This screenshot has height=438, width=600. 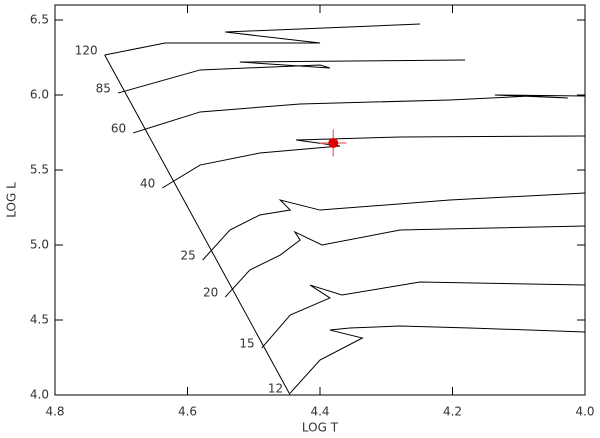 What do you see at coordinates (39, 20) in the screenshot?
I see `y-tick-label: 6.5` at bounding box center [39, 20].